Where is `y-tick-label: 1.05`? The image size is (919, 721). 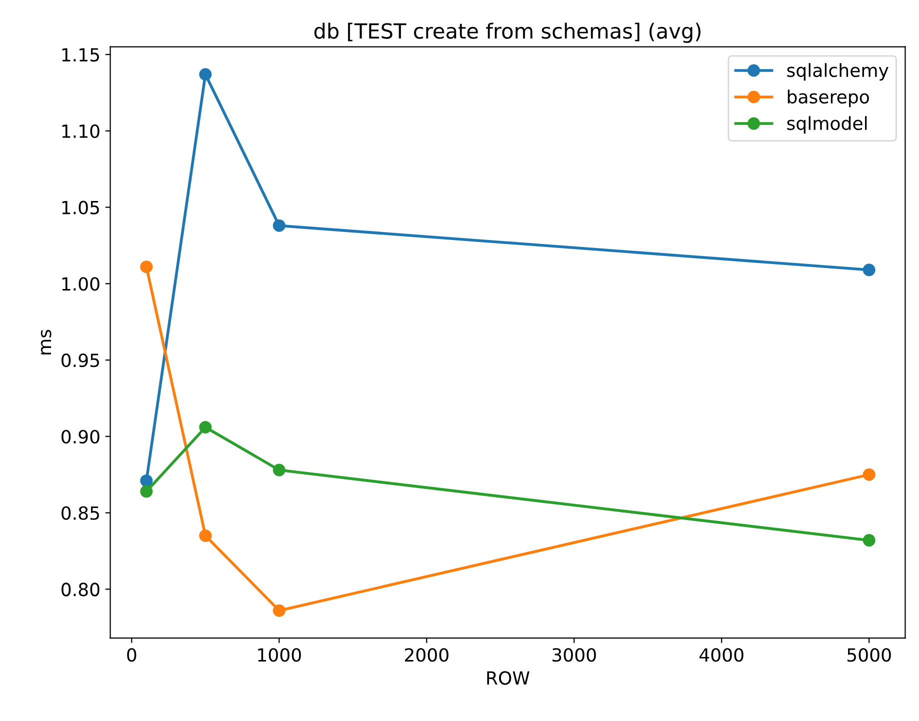
y-tick-label: 1.05 is located at coordinates (80, 207).